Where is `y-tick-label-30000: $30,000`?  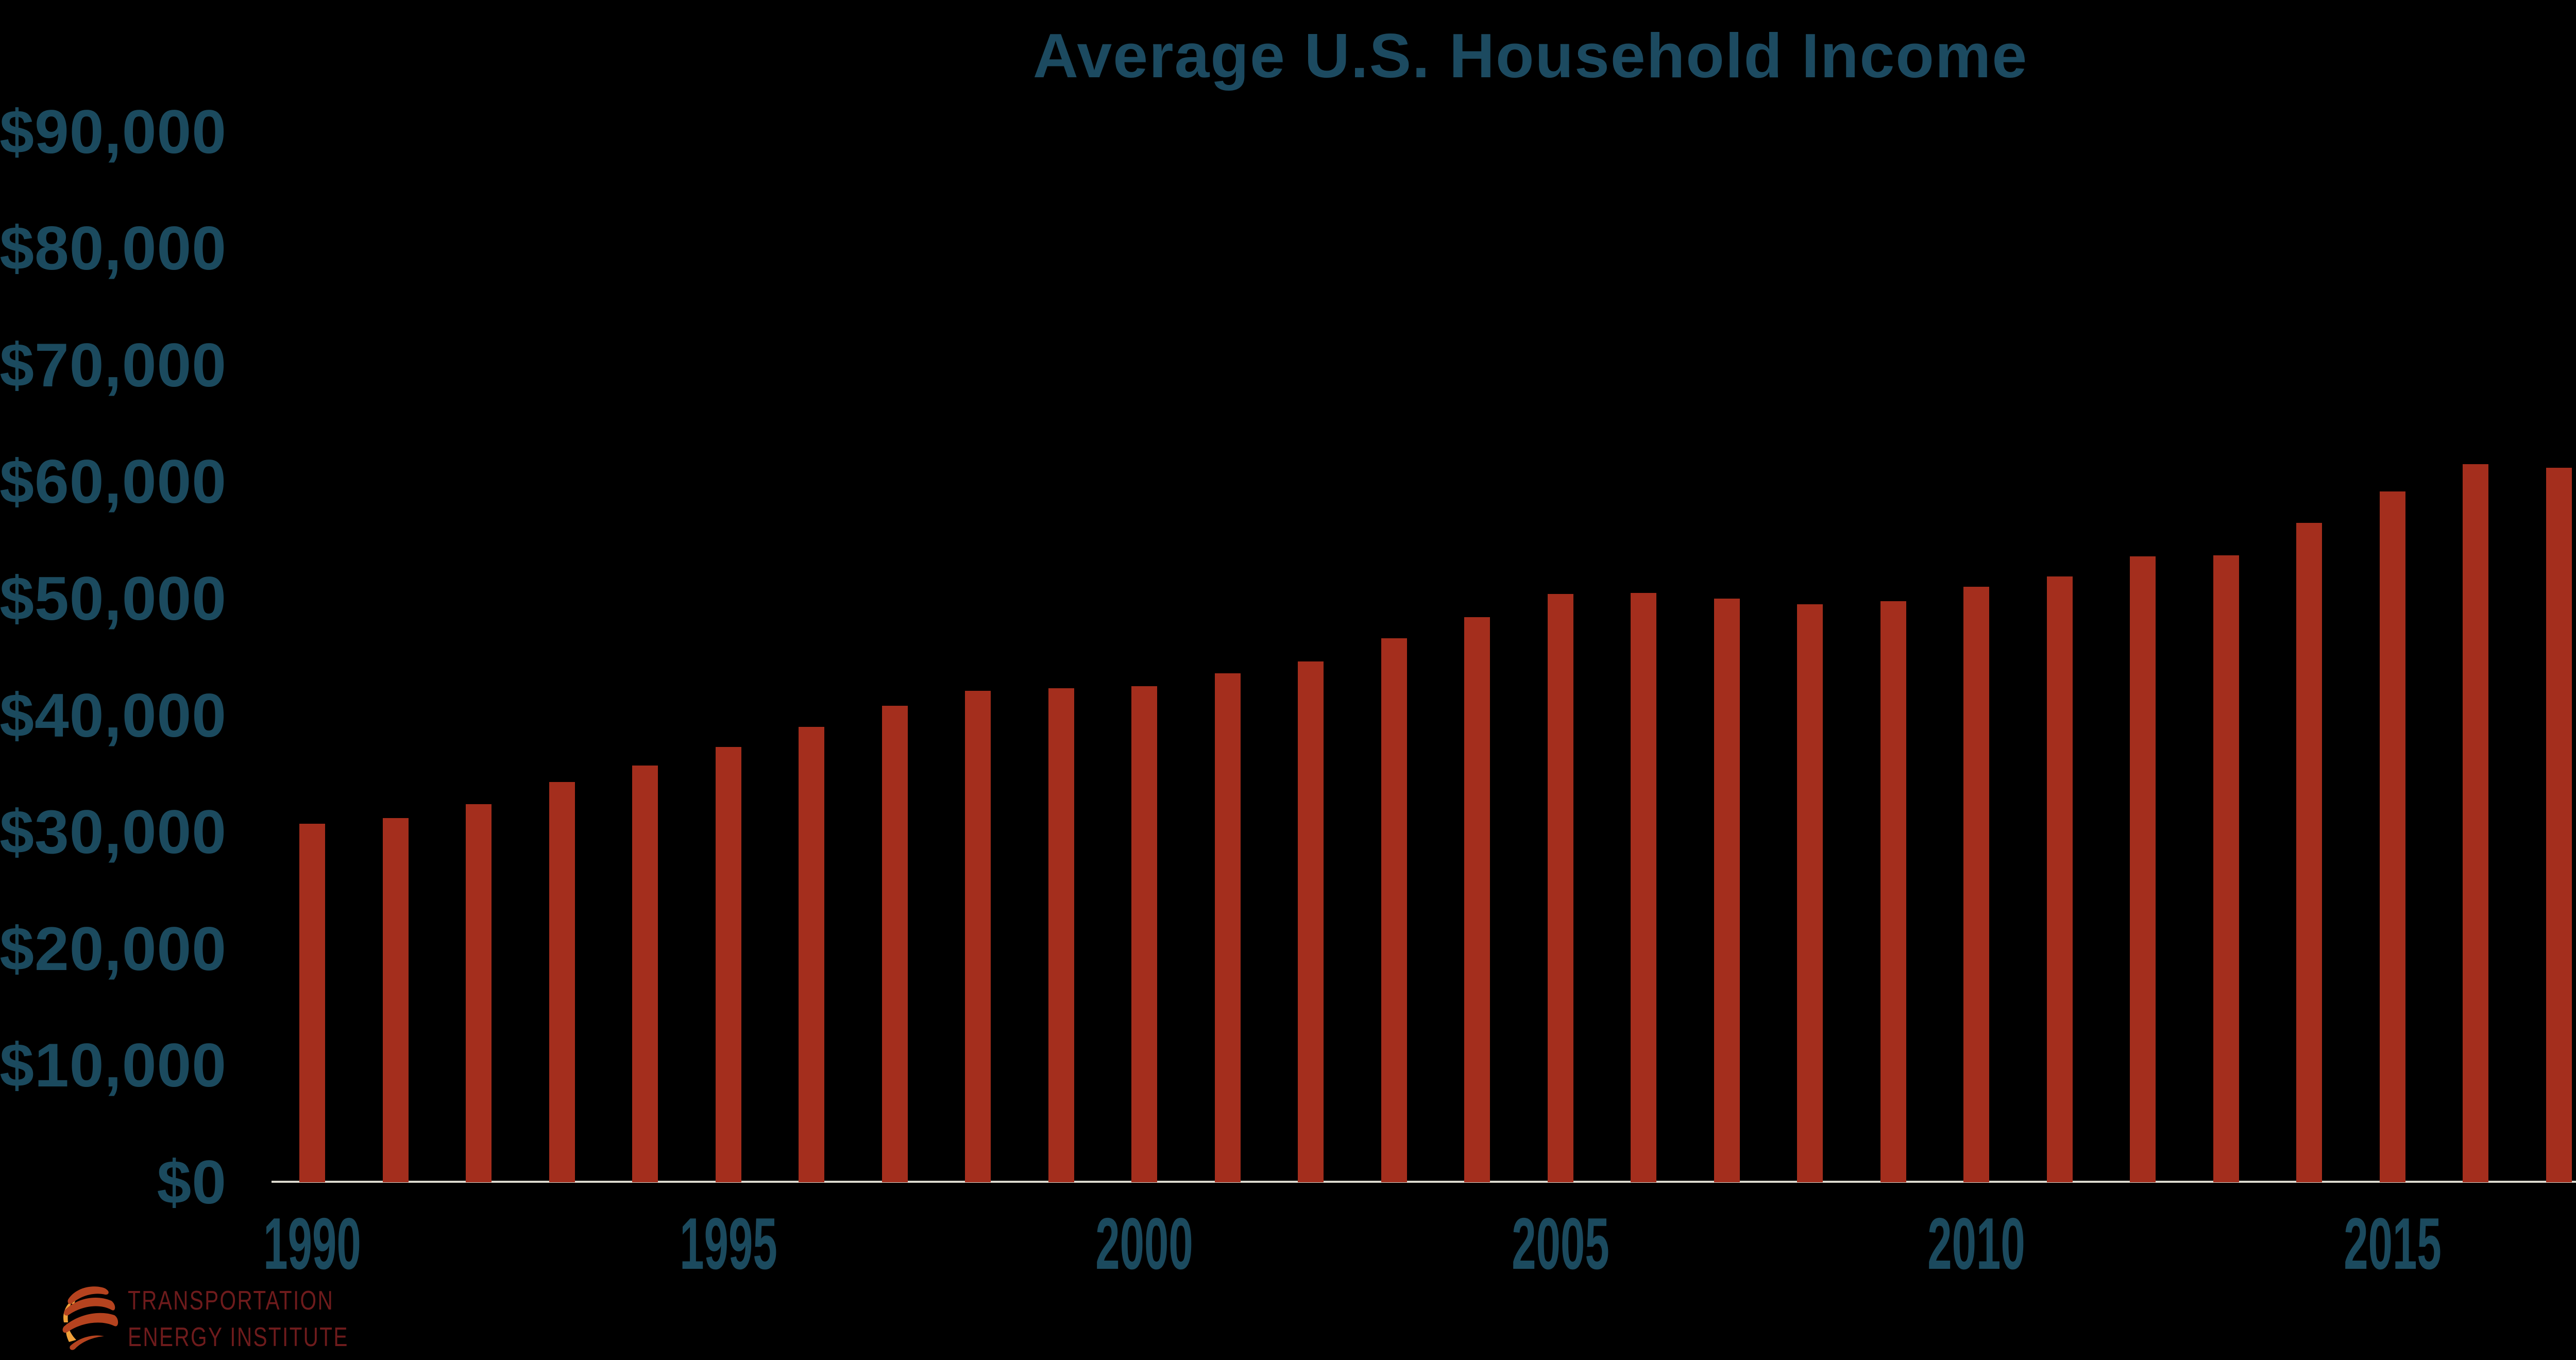 y-tick-label-30000: $30,000 is located at coordinates (113, 832).